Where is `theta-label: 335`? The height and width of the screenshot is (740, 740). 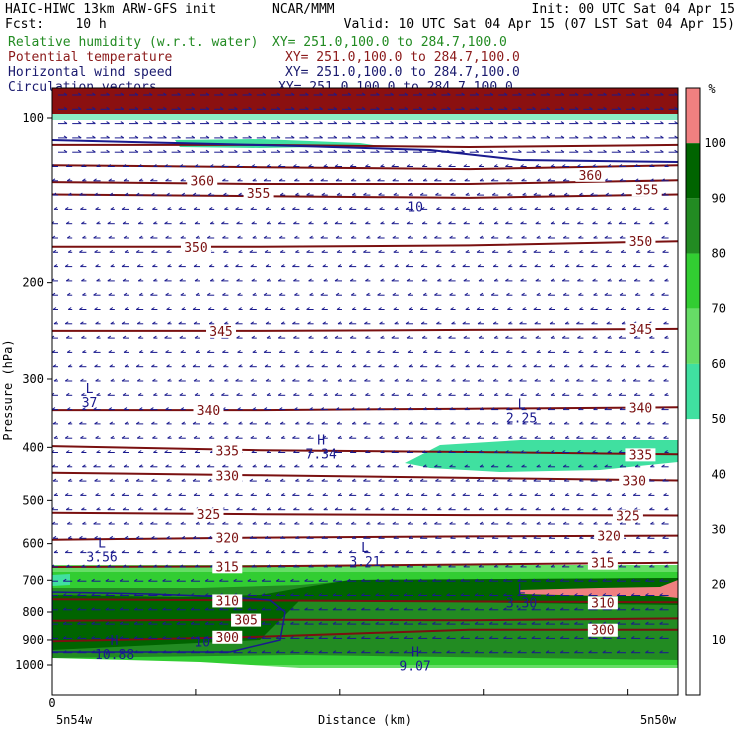 theta-label: 335 is located at coordinates (227, 451).